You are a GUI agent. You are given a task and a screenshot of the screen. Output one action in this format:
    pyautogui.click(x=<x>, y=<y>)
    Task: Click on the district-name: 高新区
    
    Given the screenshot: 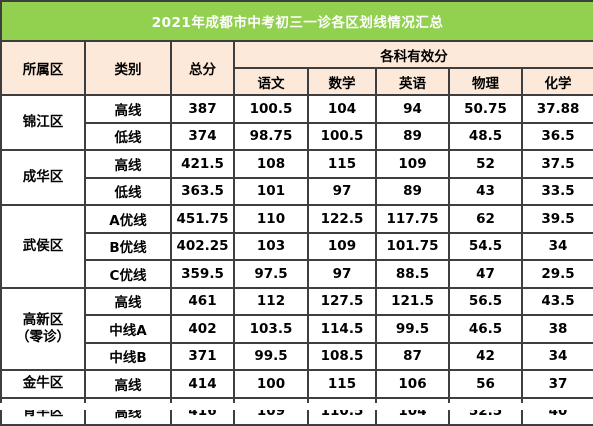 What is the action you would take?
    pyautogui.click(x=43, y=319)
    